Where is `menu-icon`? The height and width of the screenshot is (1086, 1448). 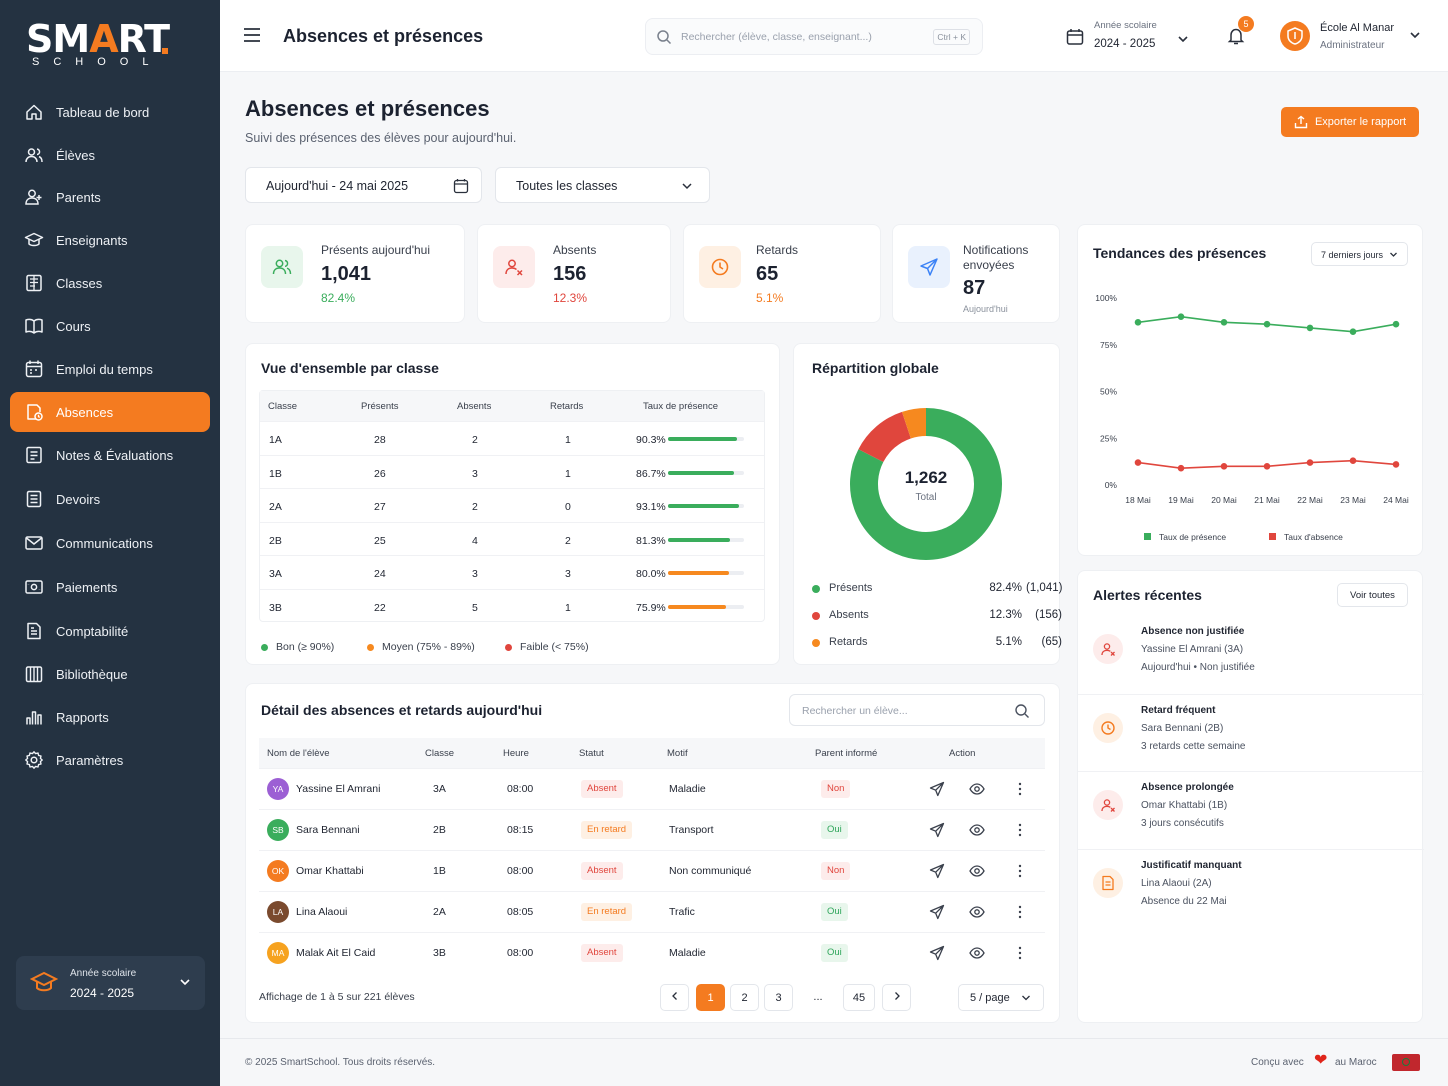
menu-icon is located at coordinates (252, 35).